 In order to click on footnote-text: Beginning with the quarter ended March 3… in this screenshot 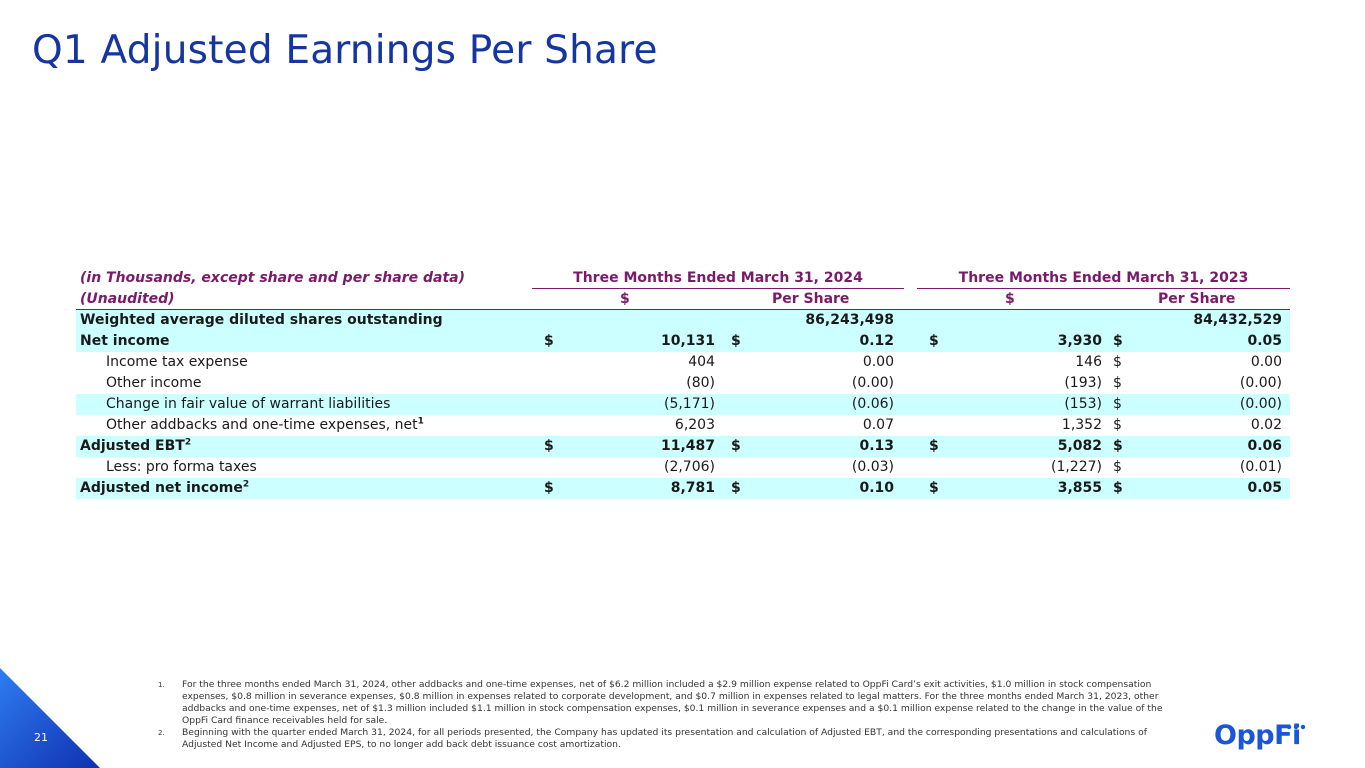, I will do `click(664, 738)`.